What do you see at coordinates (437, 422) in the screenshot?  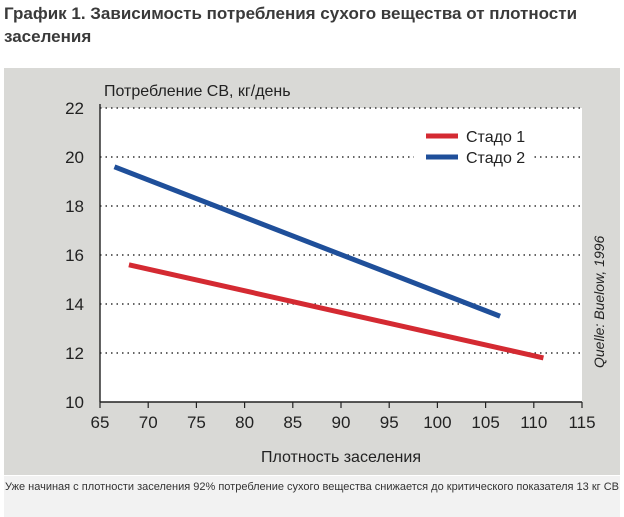 I see `x-tick-label: 100` at bounding box center [437, 422].